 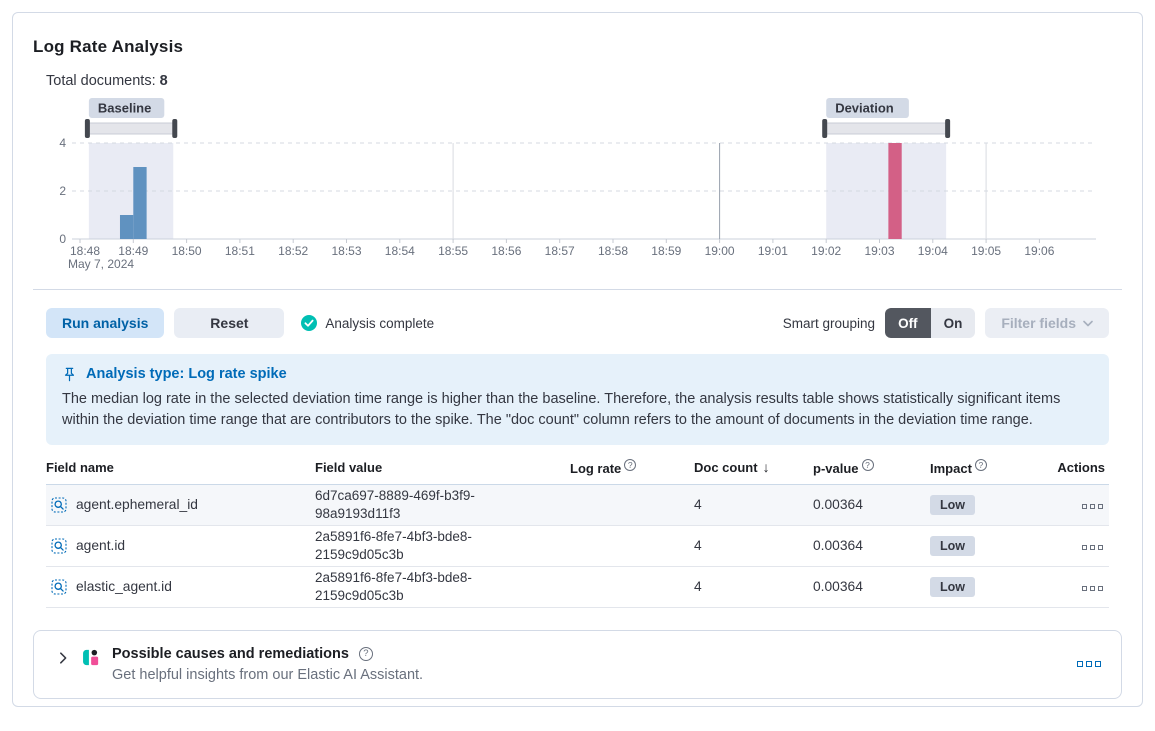 I want to click on check-circle-icon, so click(x=309, y=323).